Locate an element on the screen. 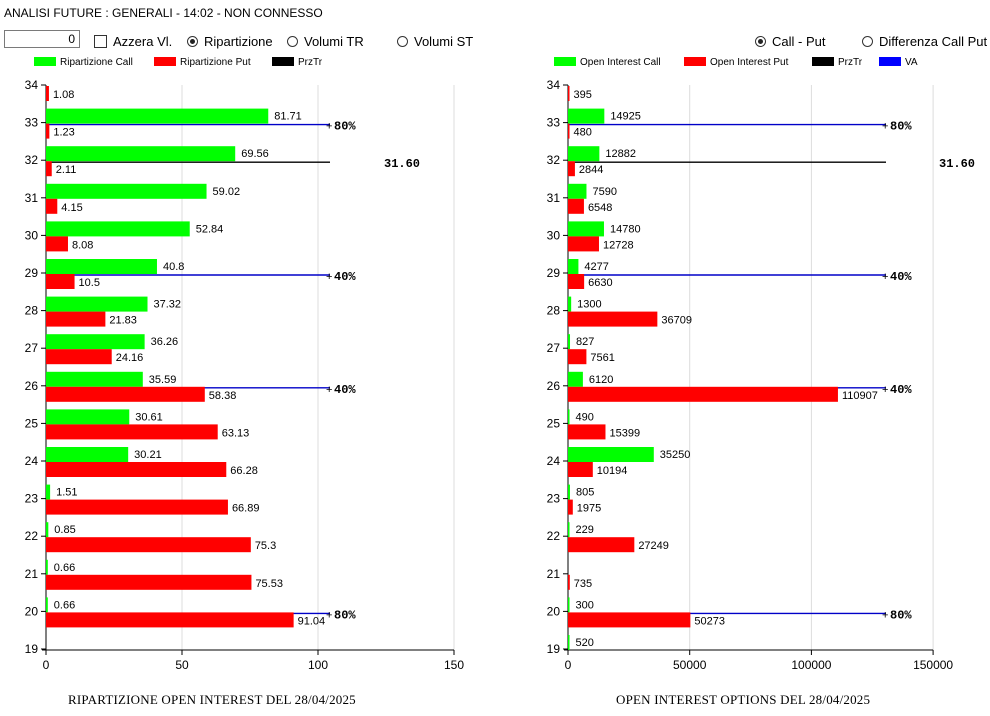 The image size is (990, 716). put-value-label: 75.53 is located at coordinates (269, 584).